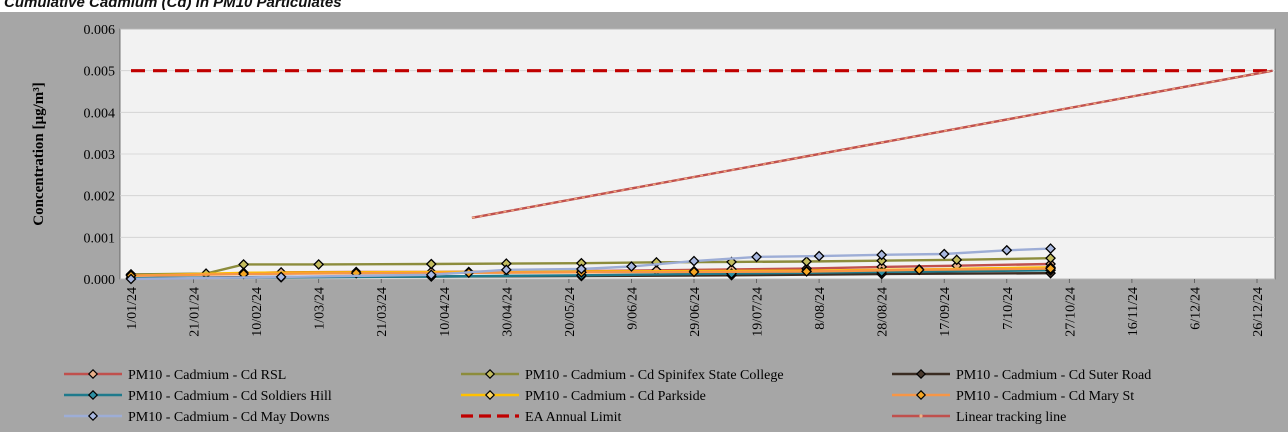  Describe the element at coordinates (320, 308) in the screenshot. I see `x-tick-label: 1/03/24` at that location.